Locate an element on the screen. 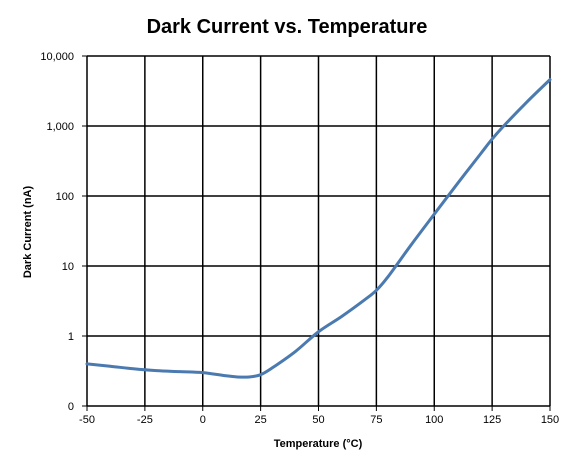  y-axis-label: Dark Current (nA) is located at coordinates (28, 232).